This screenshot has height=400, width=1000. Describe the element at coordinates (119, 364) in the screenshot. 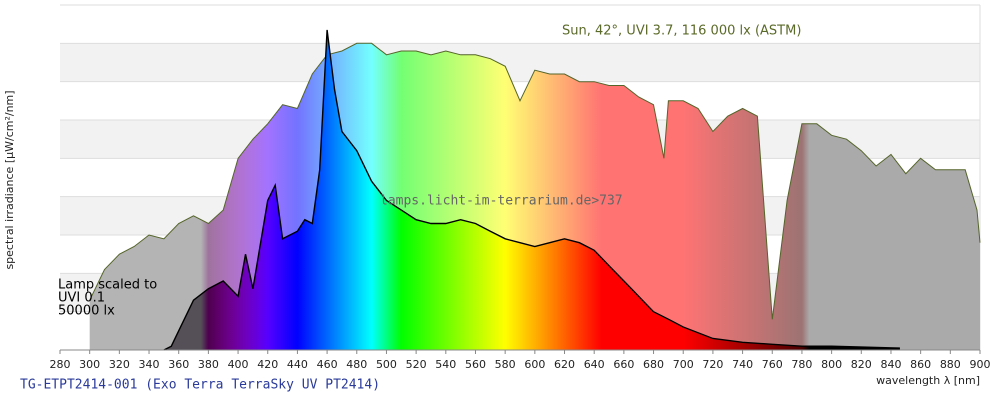

I see `x-tick-label: 320` at that location.